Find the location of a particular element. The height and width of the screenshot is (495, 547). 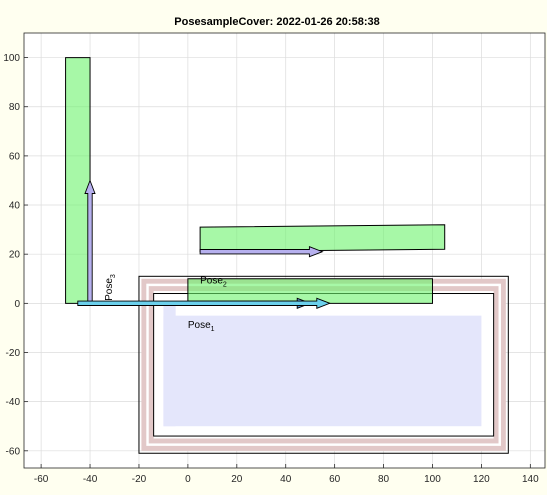

x-tick-label: -60 is located at coordinates (41, 479).